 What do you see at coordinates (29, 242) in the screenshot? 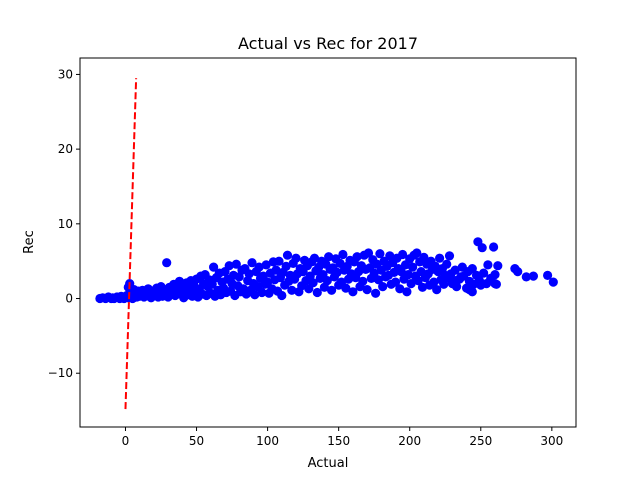
I see `y-axis-label: Rec` at bounding box center [29, 242].